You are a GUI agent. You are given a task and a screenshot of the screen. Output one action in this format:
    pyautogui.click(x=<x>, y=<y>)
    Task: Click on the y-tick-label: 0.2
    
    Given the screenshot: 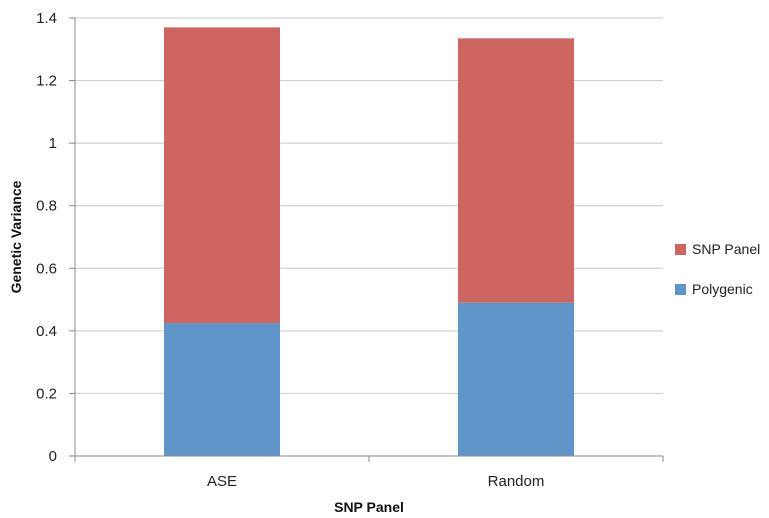 What is the action you would take?
    pyautogui.click(x=46, y=393)
    